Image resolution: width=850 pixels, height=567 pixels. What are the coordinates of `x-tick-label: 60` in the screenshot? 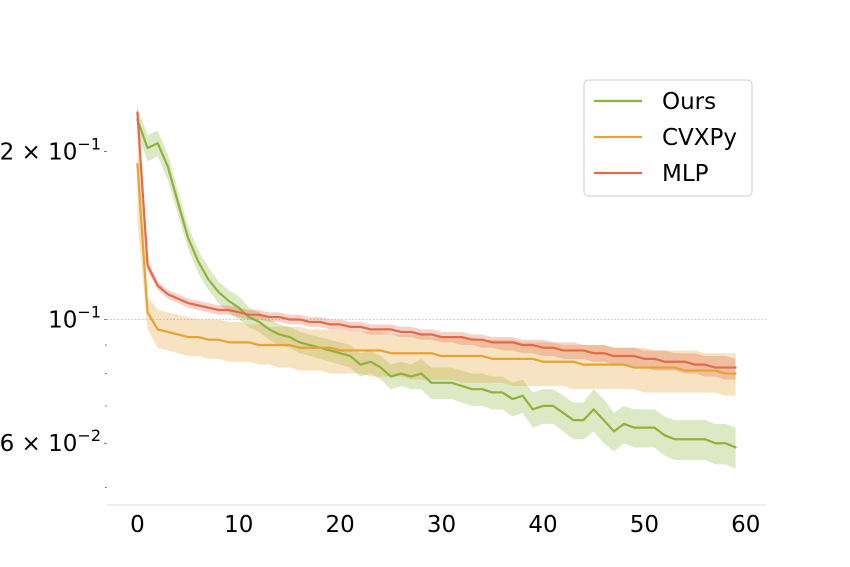 It's located at (745, 525).